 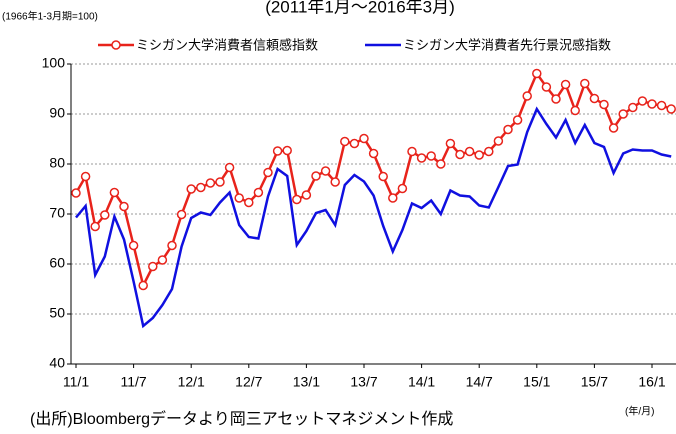 I want to click on legend-label: ミシガン大学消費者信頼感指数, so click(x=227, y=44).